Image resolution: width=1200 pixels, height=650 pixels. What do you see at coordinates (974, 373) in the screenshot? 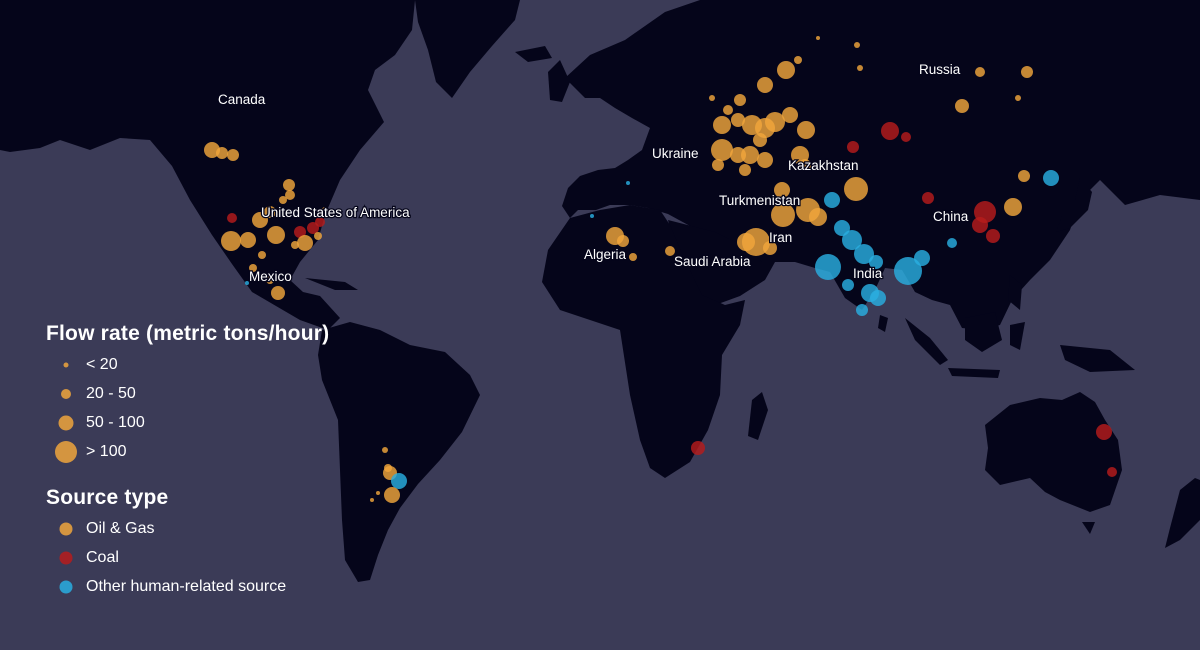
I see `land-java` at bounding box center [974, 373].